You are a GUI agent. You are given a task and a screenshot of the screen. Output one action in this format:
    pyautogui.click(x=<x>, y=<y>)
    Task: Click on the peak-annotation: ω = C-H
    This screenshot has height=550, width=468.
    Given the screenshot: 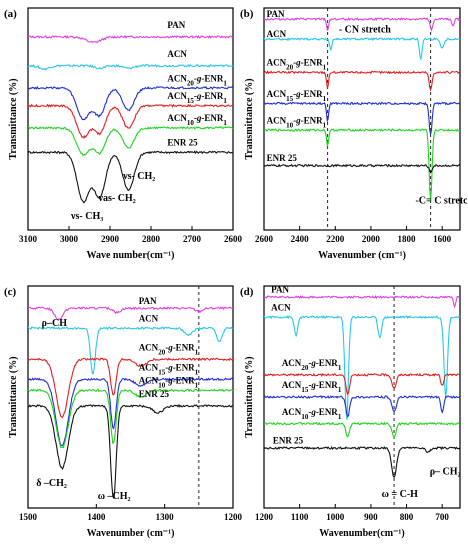 What is the action you would take?
    pyautogui.click(x=400, y=494)
    